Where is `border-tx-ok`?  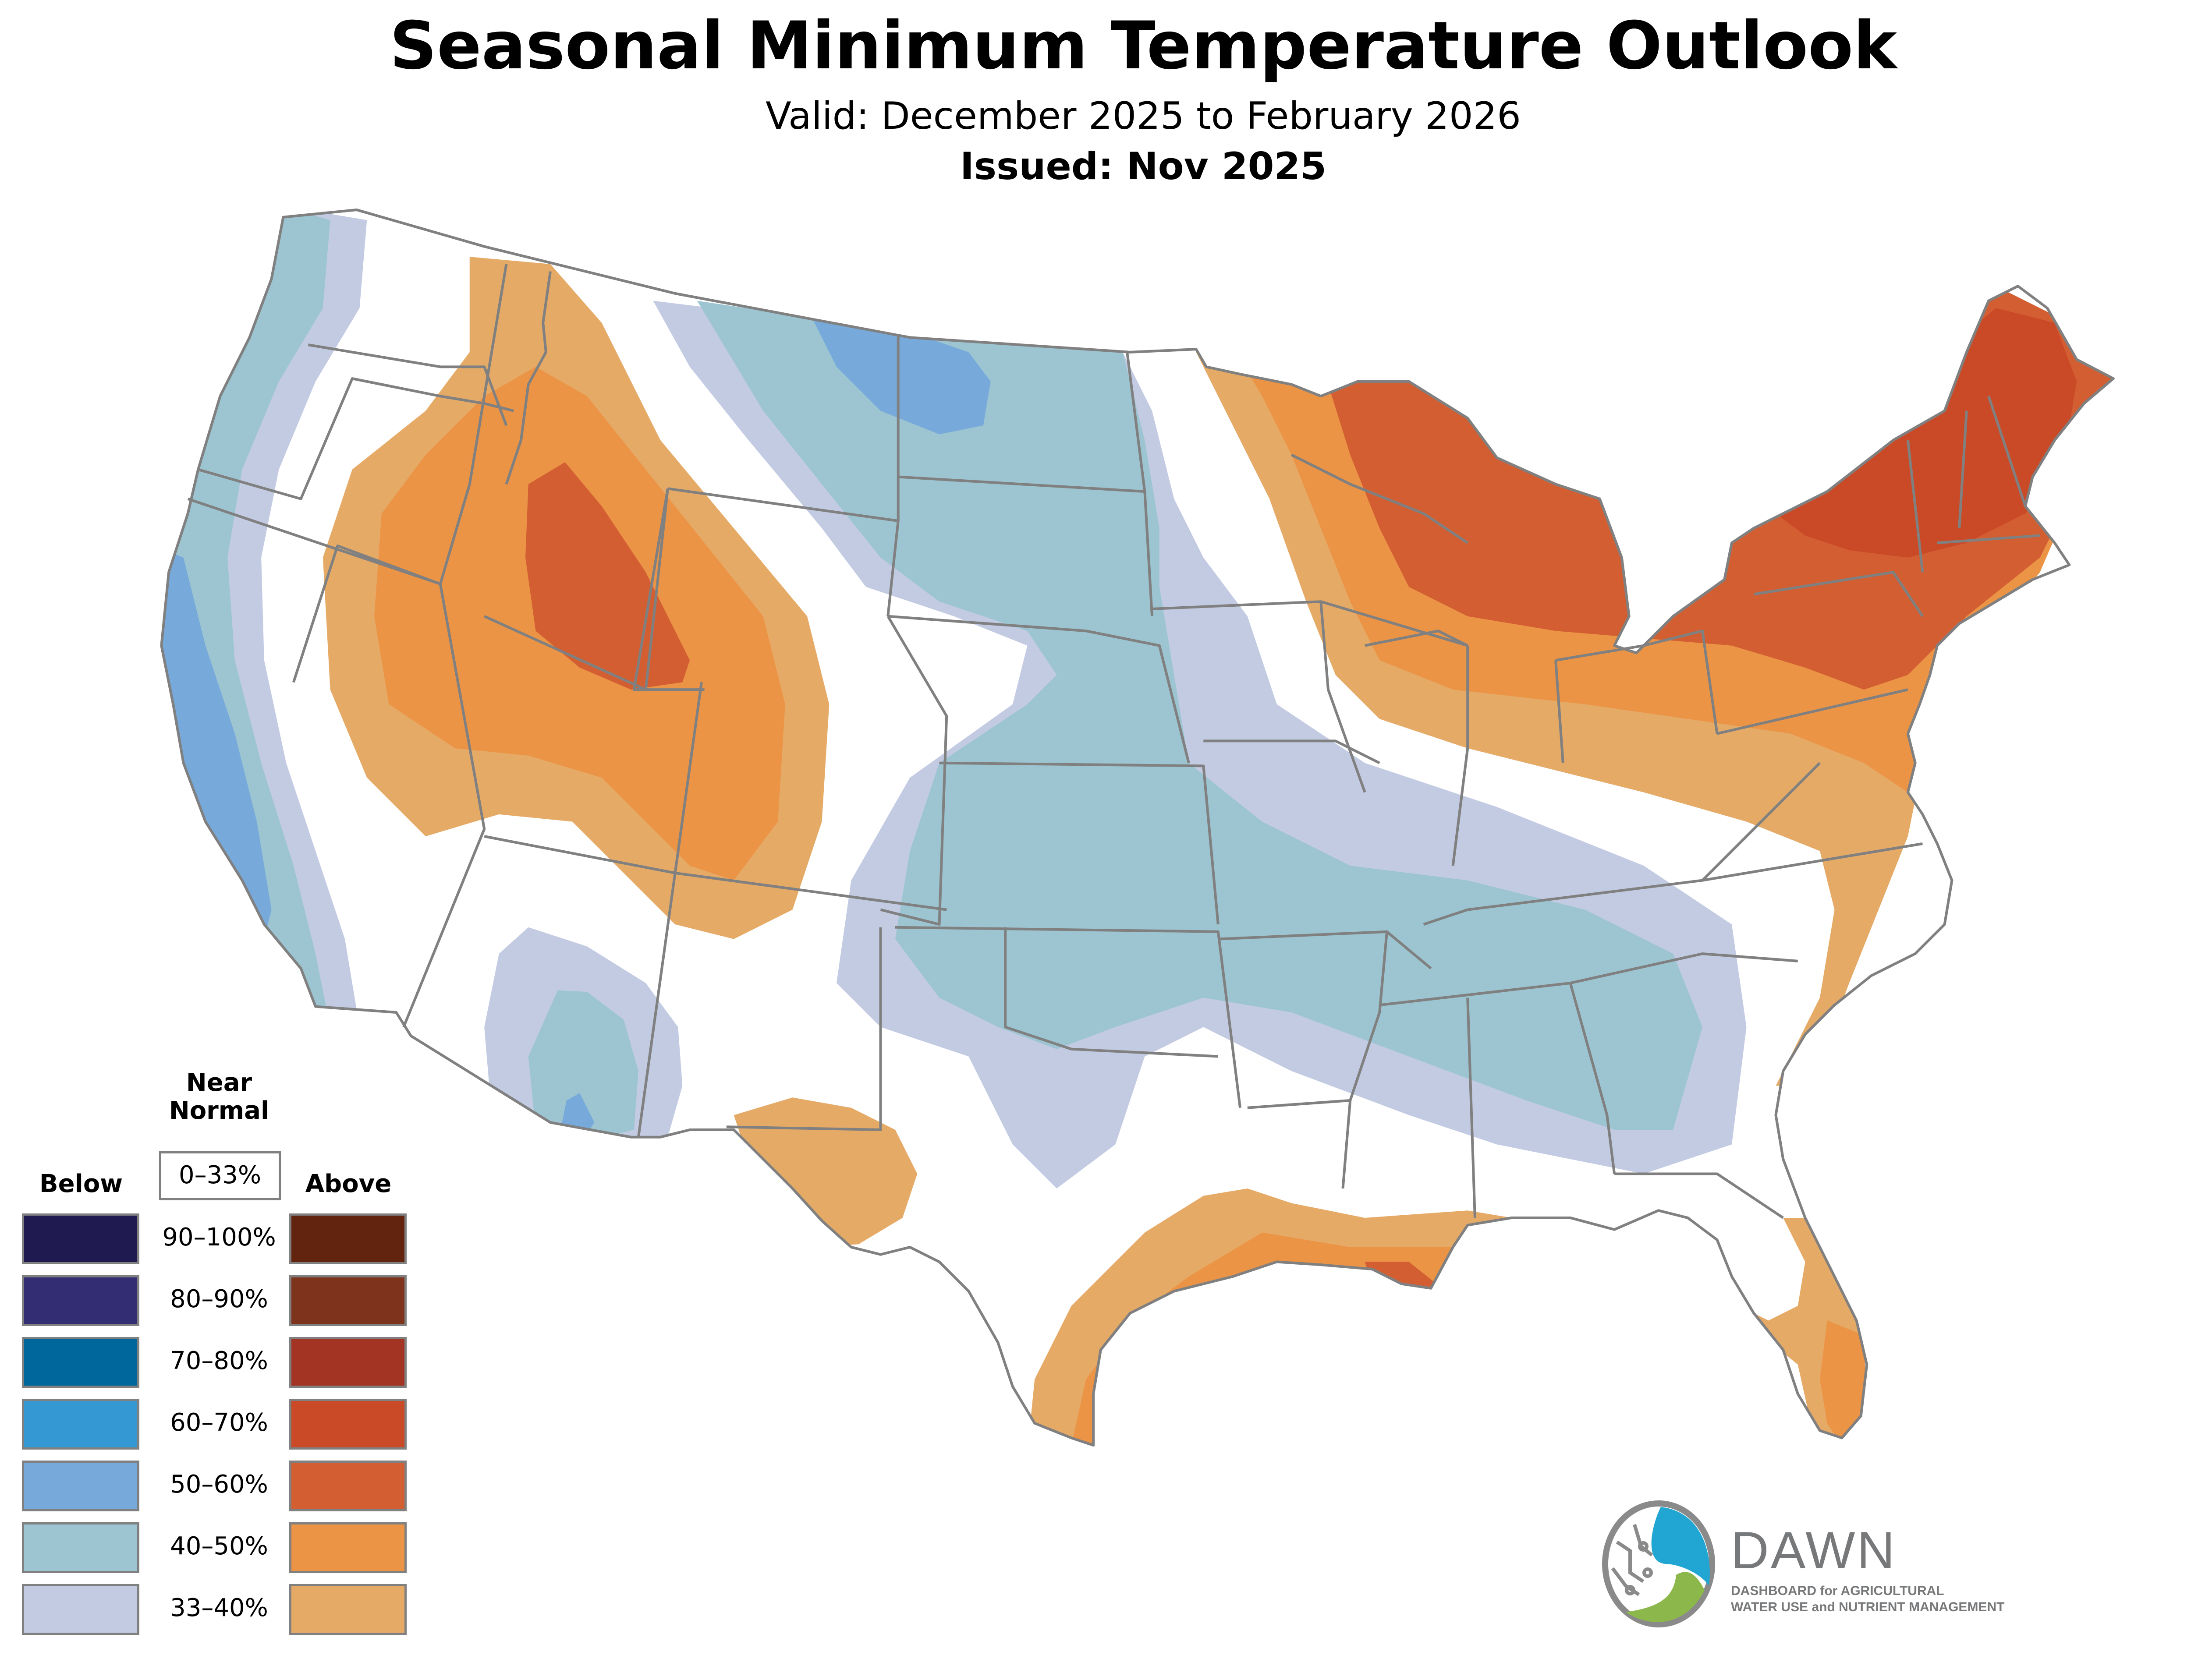
border-tx-ok is located at coordinates (1111, 992).